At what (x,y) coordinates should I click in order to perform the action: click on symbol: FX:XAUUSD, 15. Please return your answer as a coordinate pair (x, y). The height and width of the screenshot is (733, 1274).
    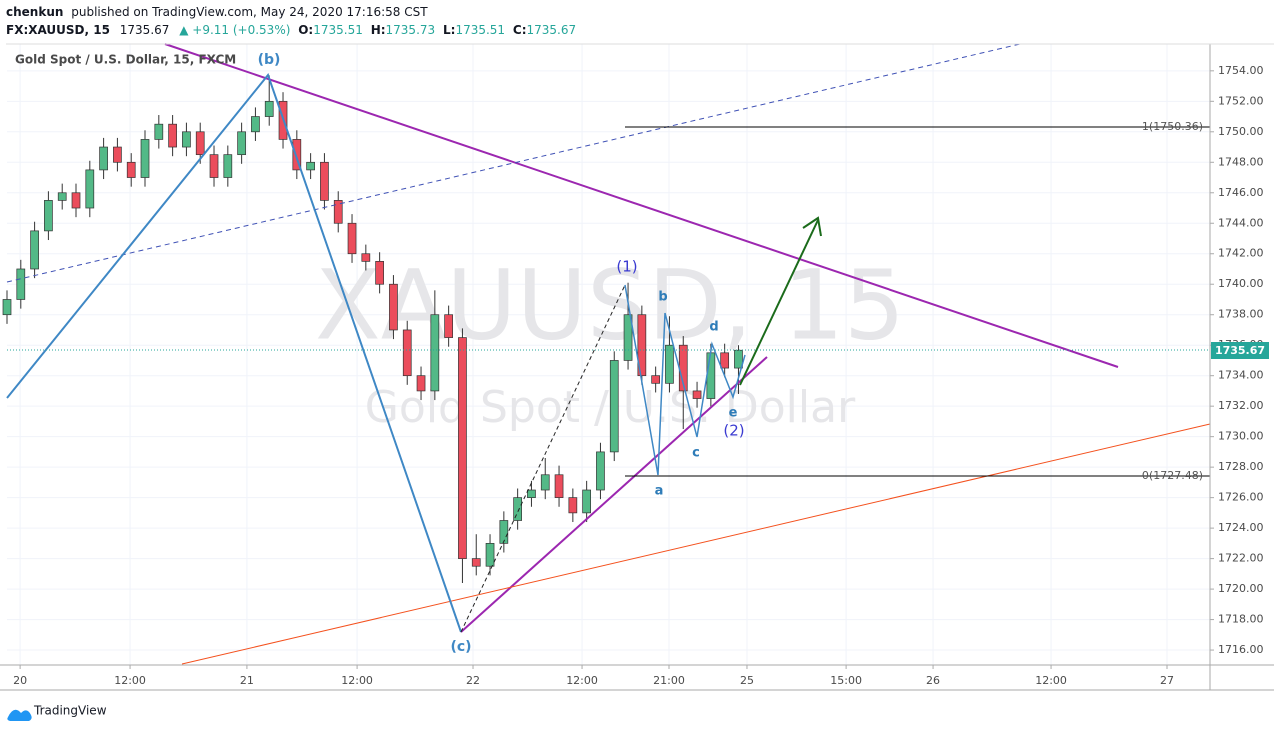
    Looking at the image, I should click on (58, 30).